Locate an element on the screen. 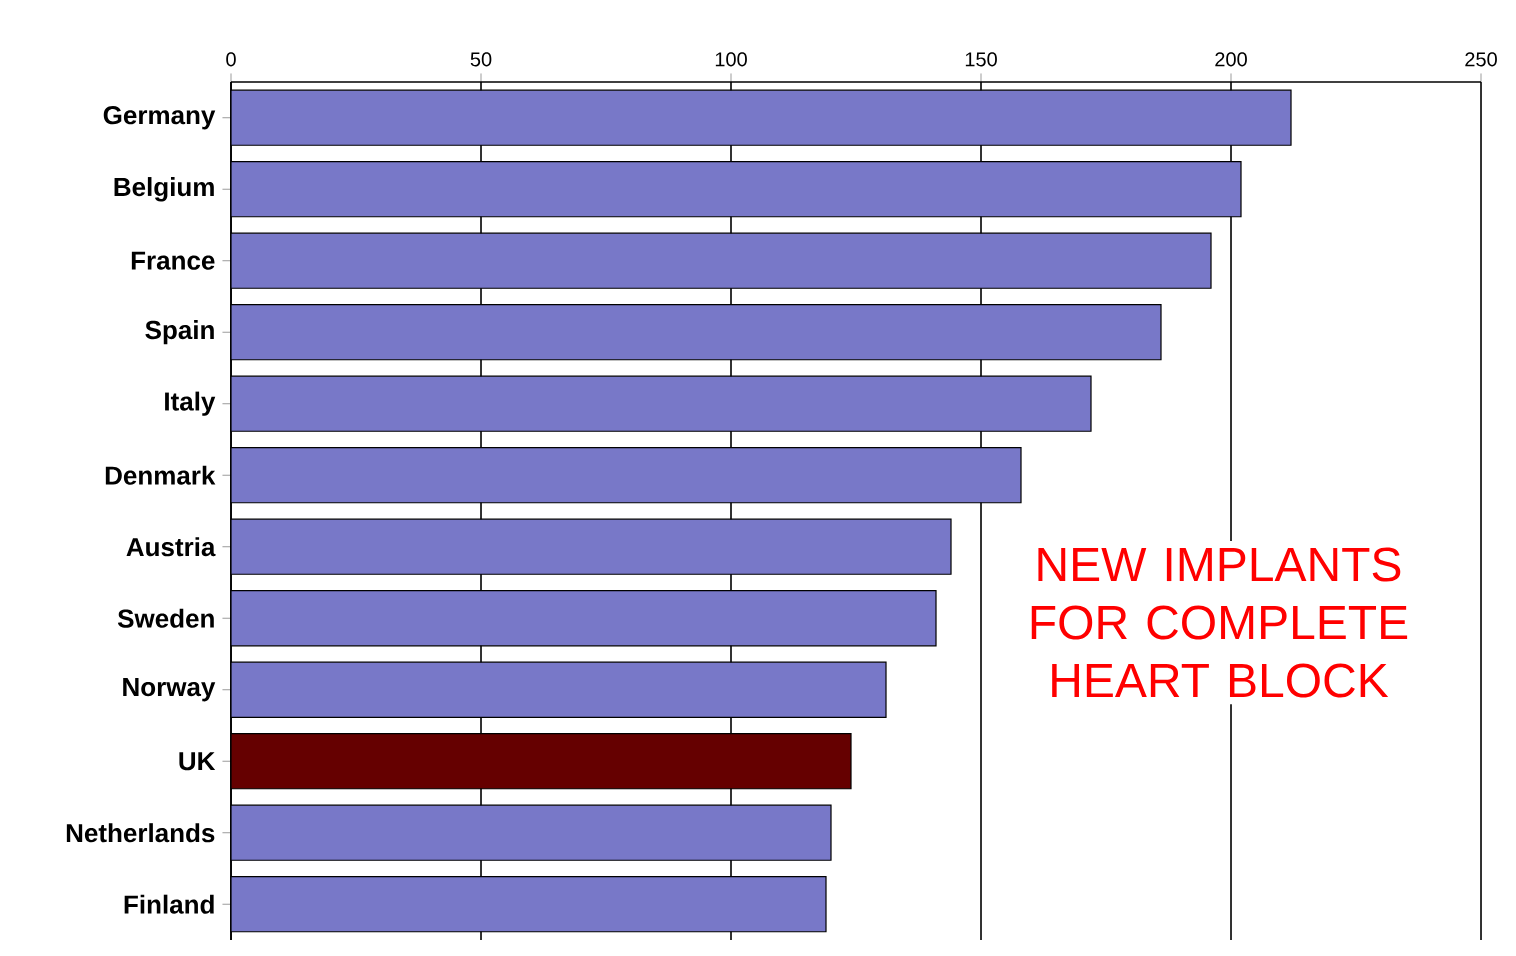 This screenshot has height=956, width=1516. y-tick-label: Finland is located at coordinates (169, 904).